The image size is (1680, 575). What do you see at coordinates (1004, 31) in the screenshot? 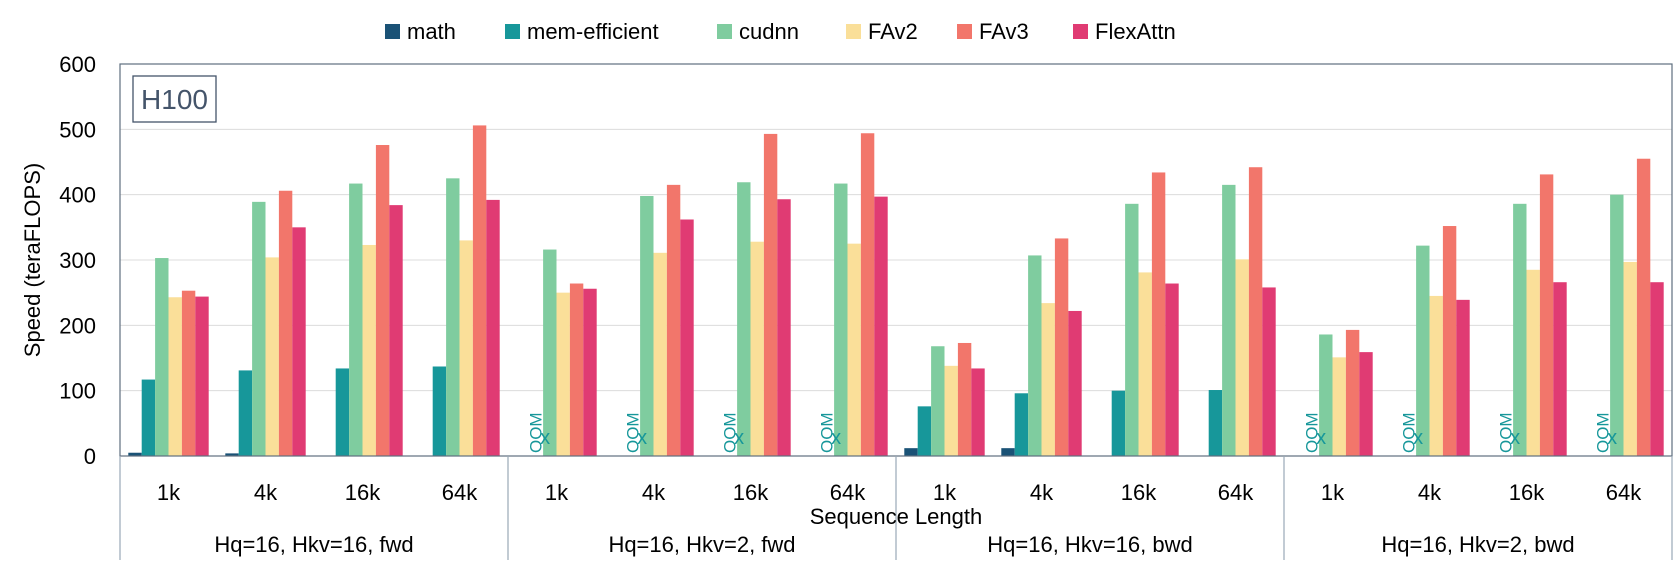
I see `legend-label: FAv3` at bounding box center [1004, 31].